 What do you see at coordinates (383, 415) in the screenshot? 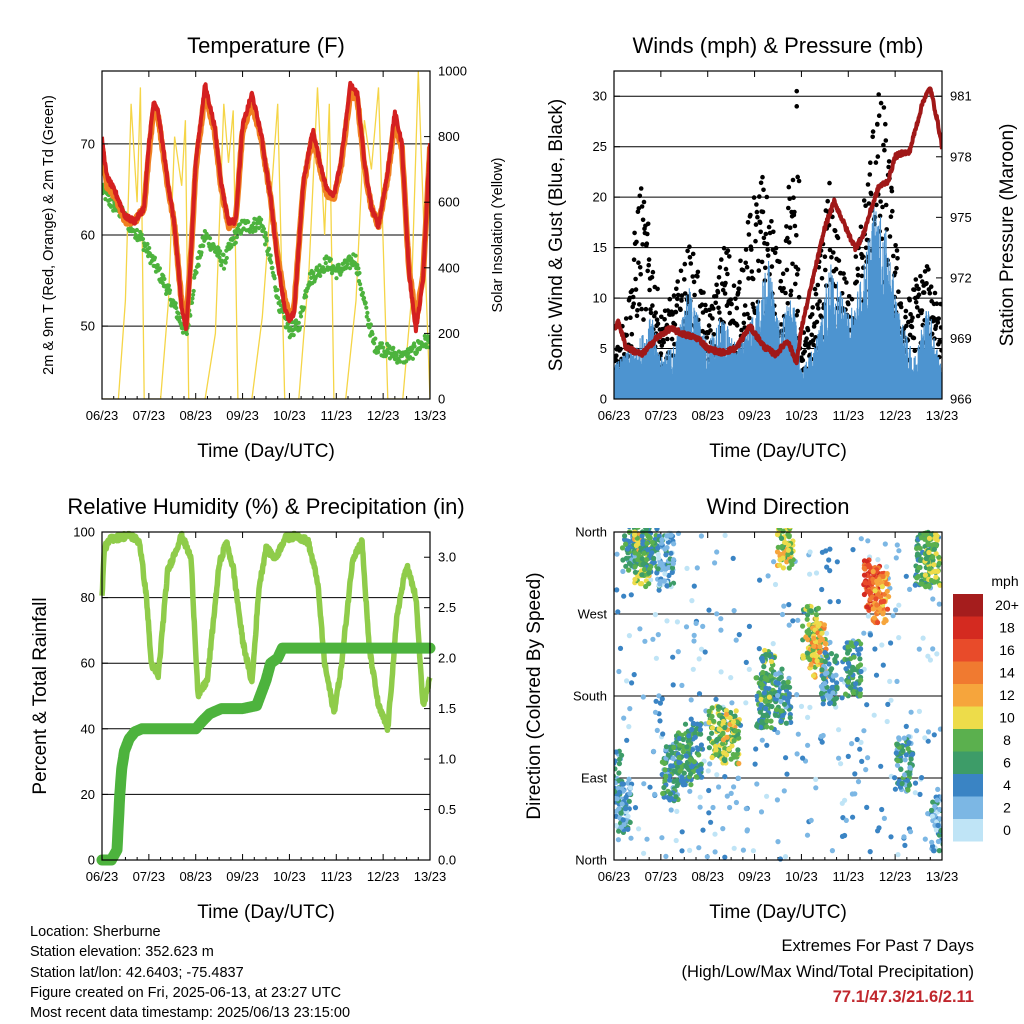
I see `x-tick-label: 12/23` at bounding box center [383, 415].